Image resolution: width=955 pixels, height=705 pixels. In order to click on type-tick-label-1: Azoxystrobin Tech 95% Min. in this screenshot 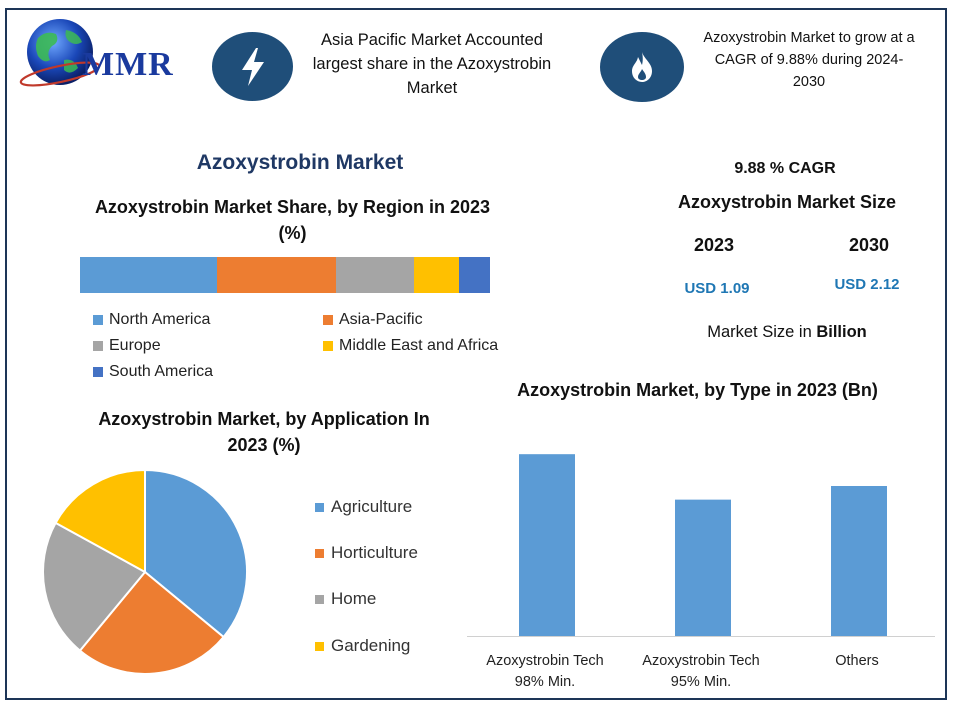, I will do `click(701, 672)`.